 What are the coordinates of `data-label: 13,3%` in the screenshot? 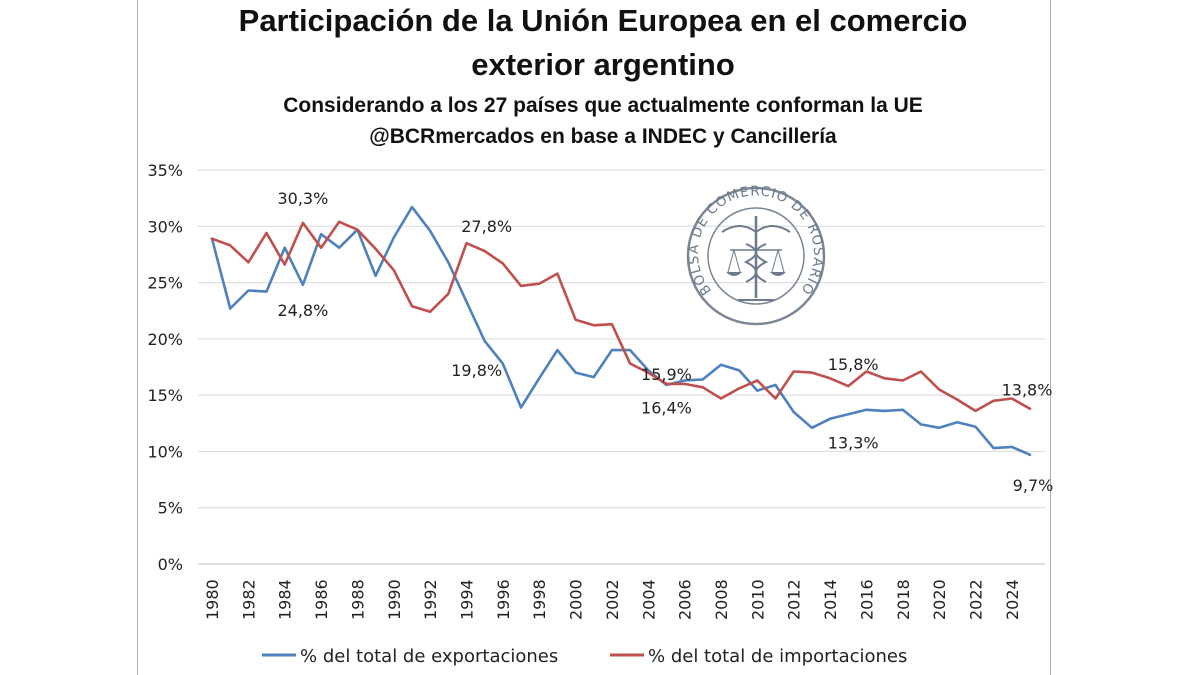 It's located at (853, 442).